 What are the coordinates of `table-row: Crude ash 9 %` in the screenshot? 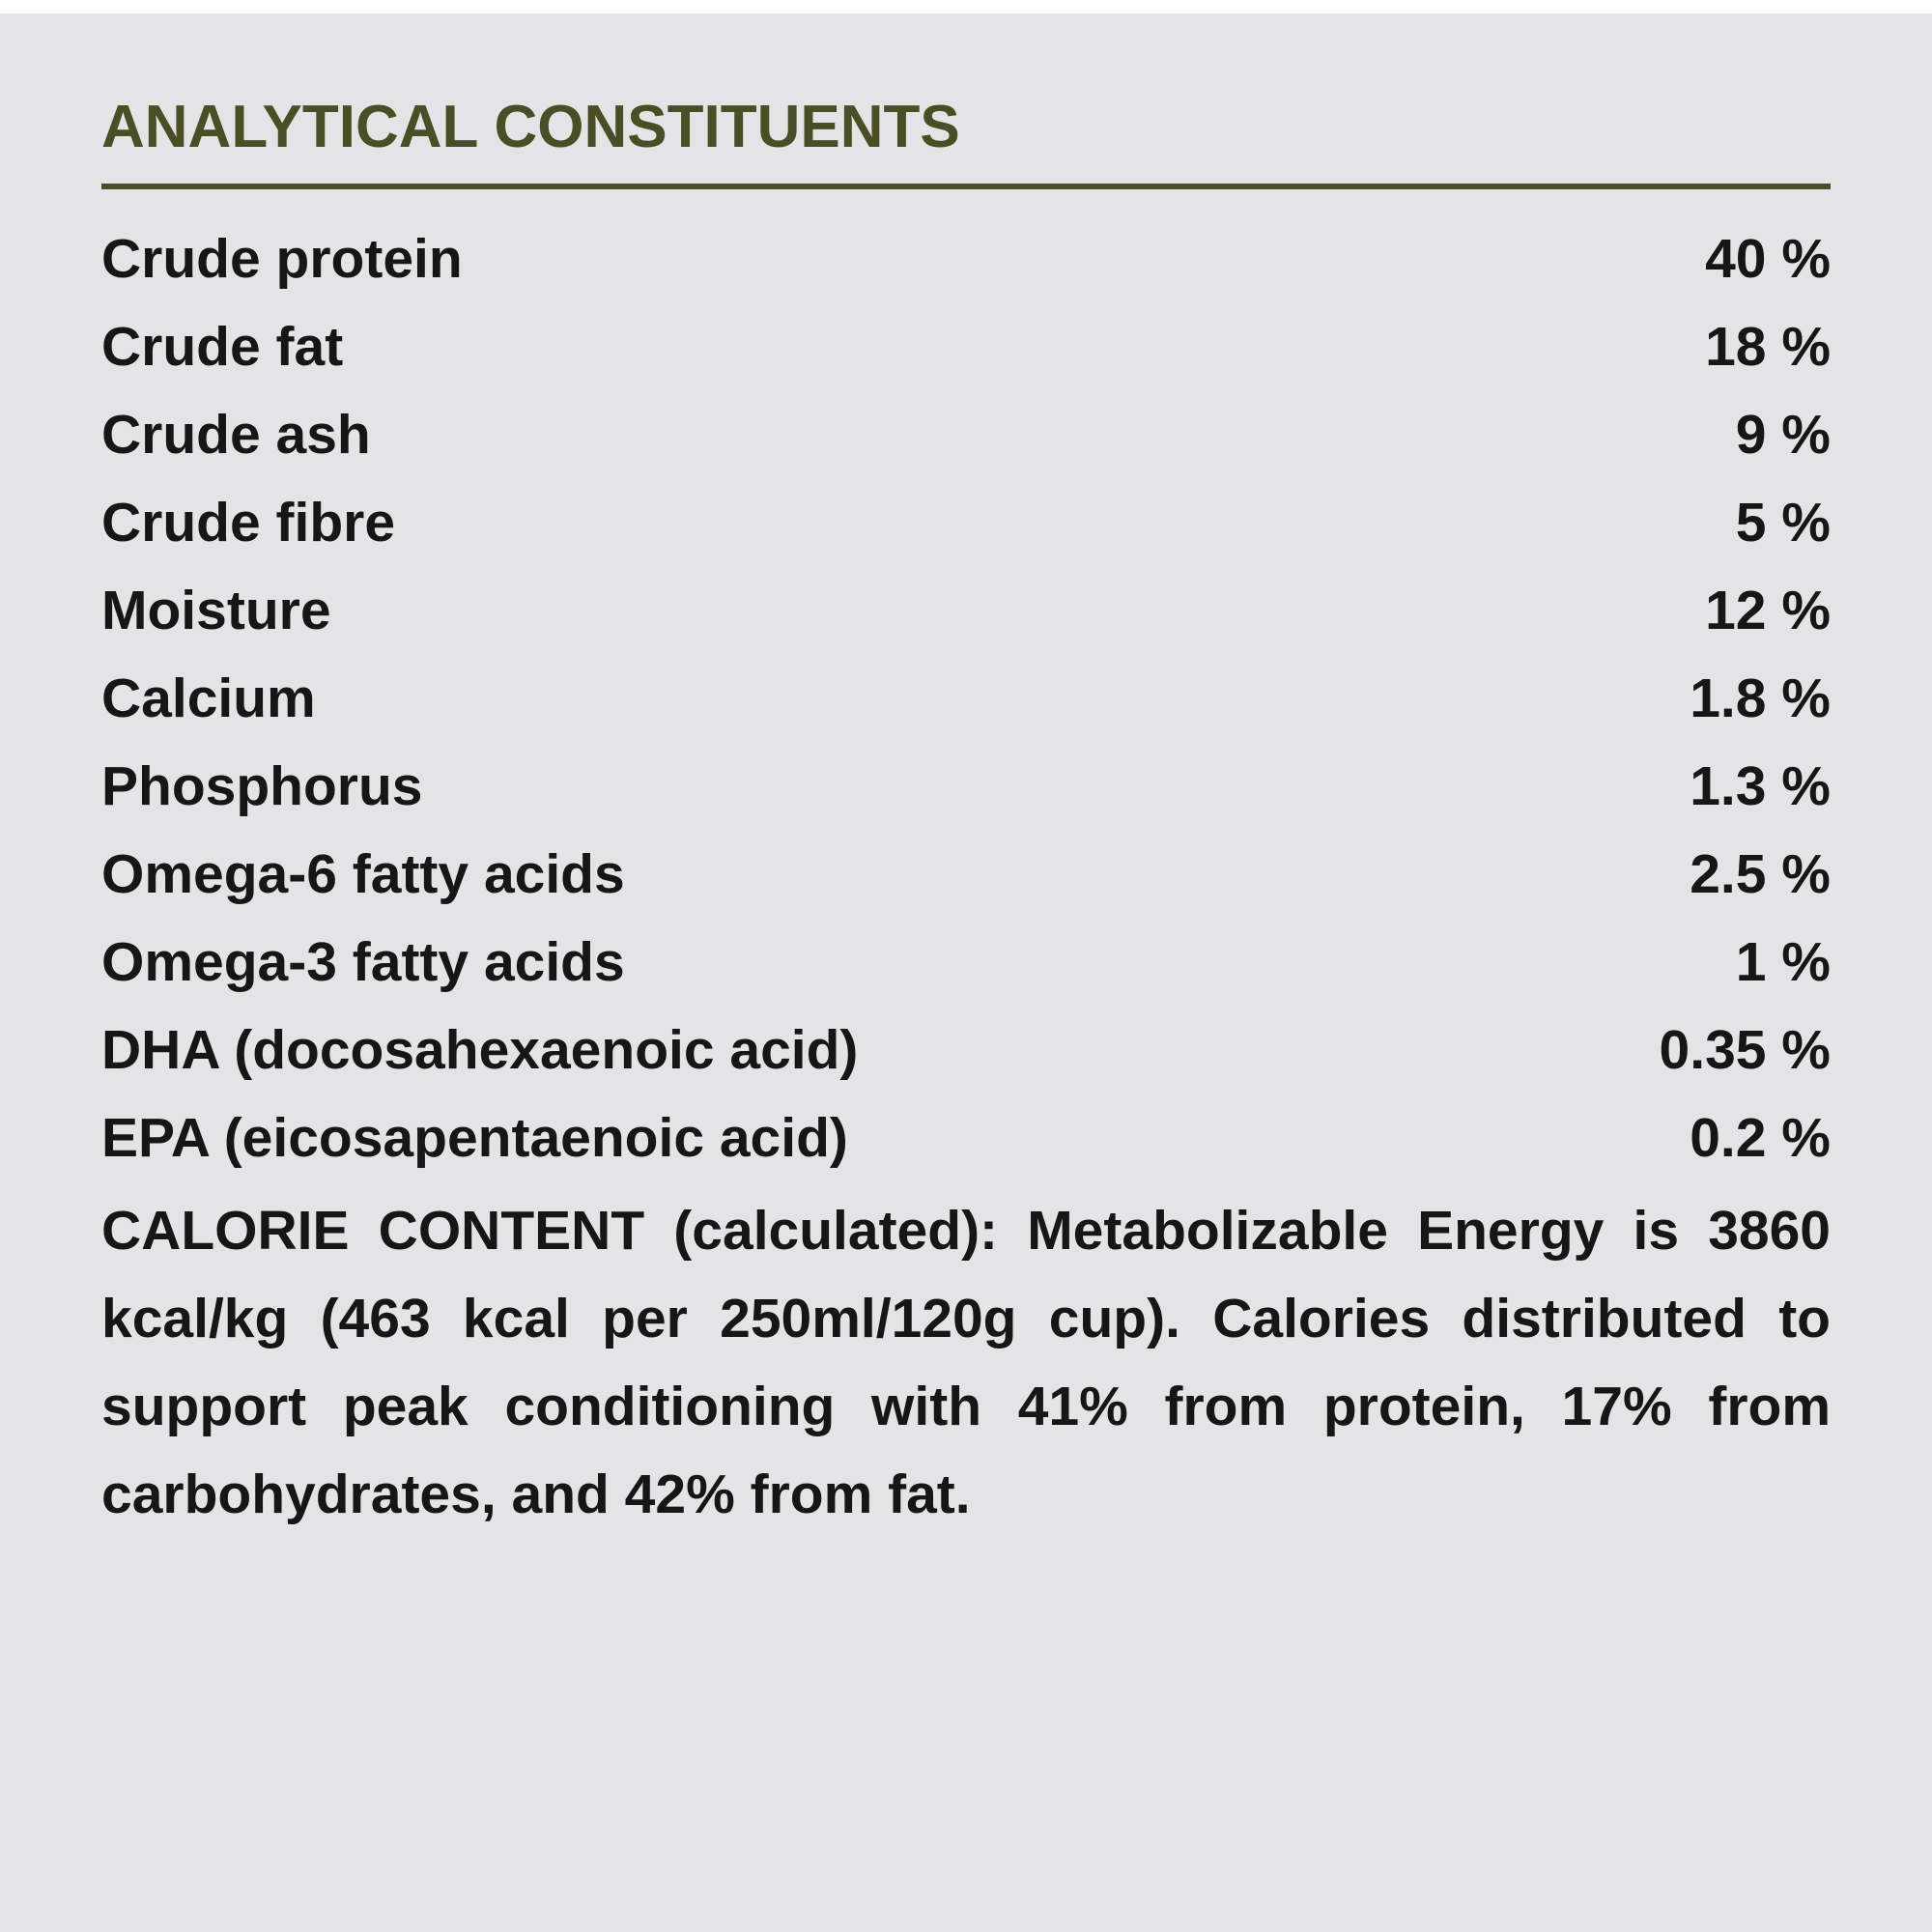 It's located at (966, 434).